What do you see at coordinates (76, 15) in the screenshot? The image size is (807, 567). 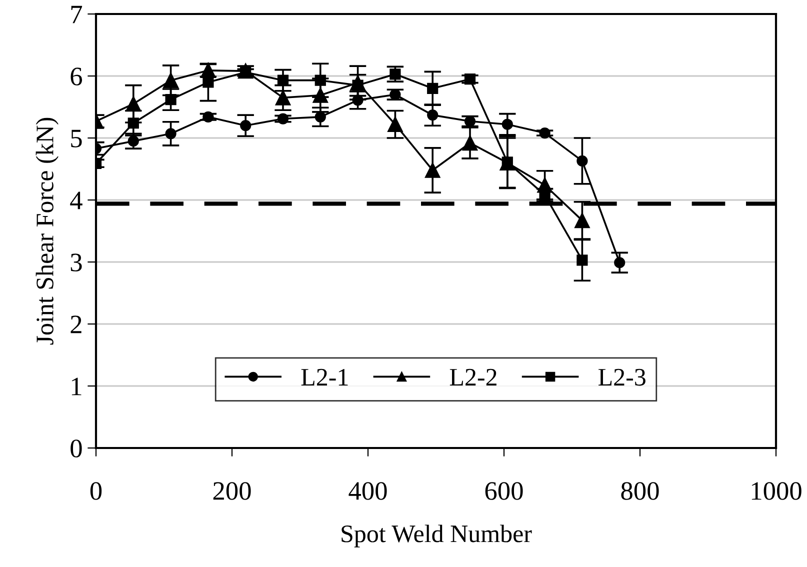 I see `y-tick-label: 7` at bounding box center [76, 15].